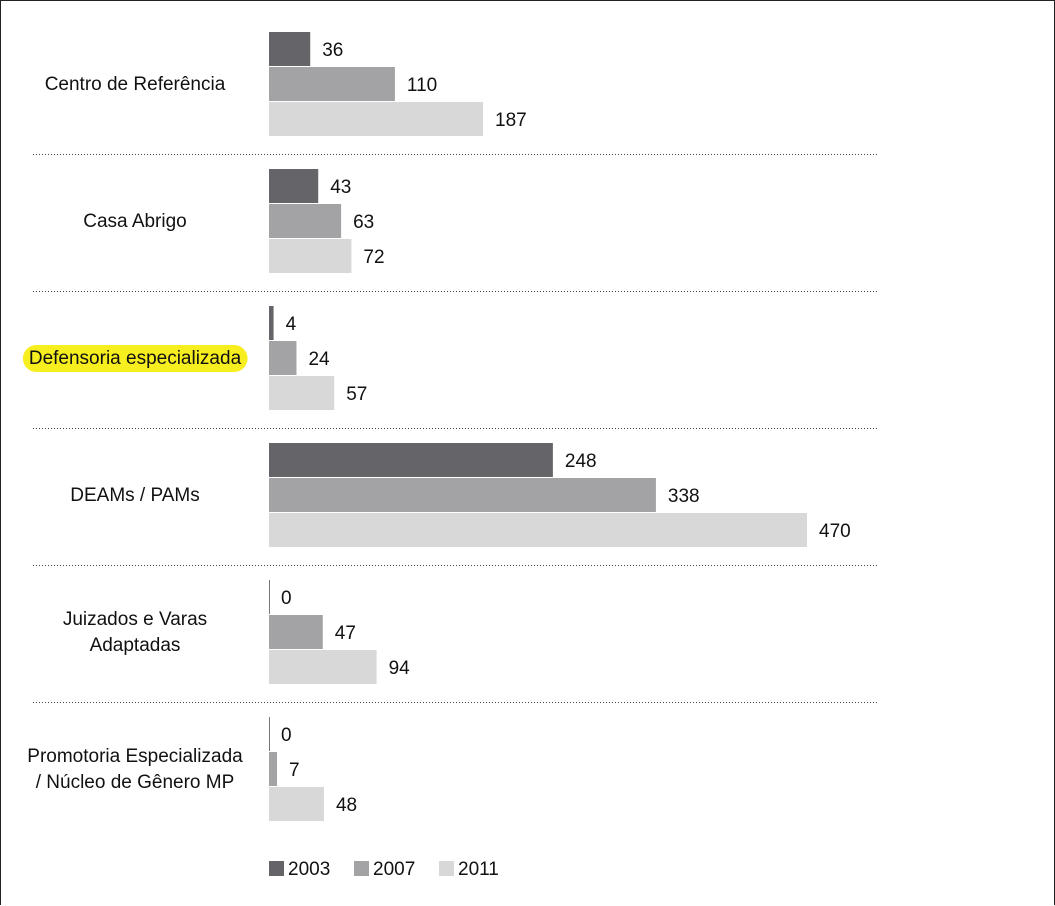  Describe the element at coordinates (291, 324) in the screenshot. I see `data-label: 4` at that location.